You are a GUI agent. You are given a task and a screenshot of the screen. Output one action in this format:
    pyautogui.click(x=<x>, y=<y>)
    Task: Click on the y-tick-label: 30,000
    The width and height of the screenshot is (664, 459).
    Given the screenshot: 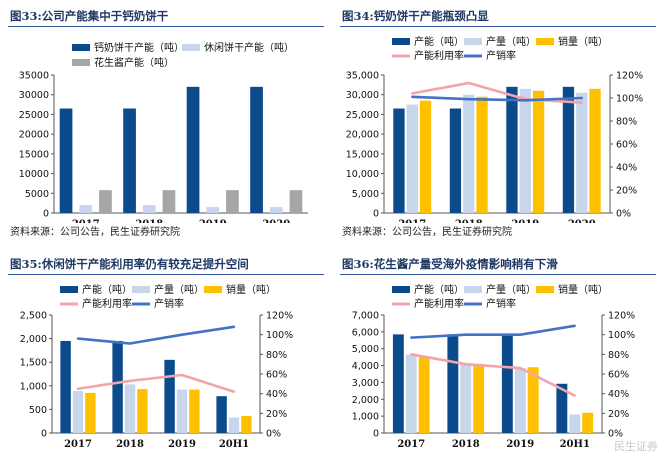 What is the action you would take?
    pyautogui.click(x=362, y=95)
    